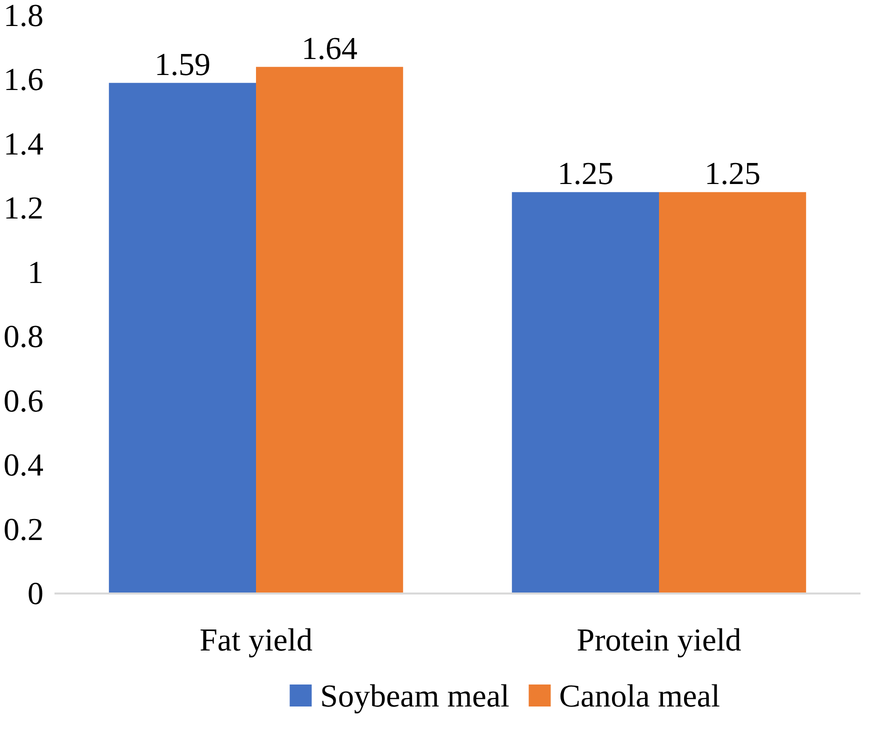 This screenshot has width=882, height=737. I want to click on y-tick-label: 0.8, so click(24, 336).